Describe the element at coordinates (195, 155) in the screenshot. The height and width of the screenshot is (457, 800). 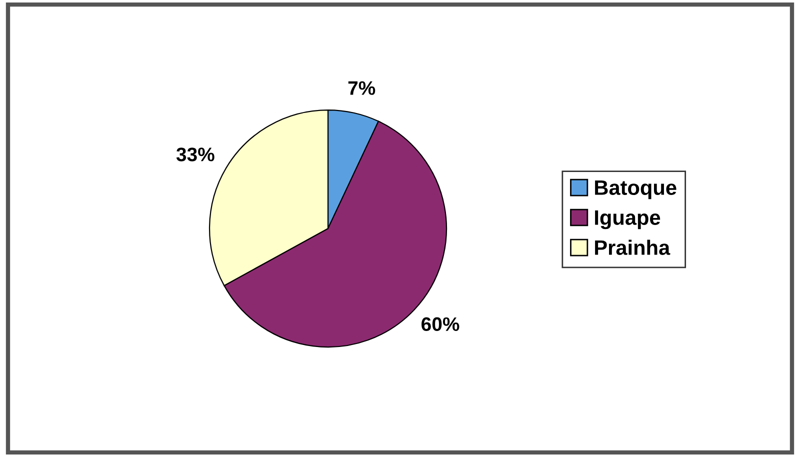
I see `data-label: 33%` at that location.